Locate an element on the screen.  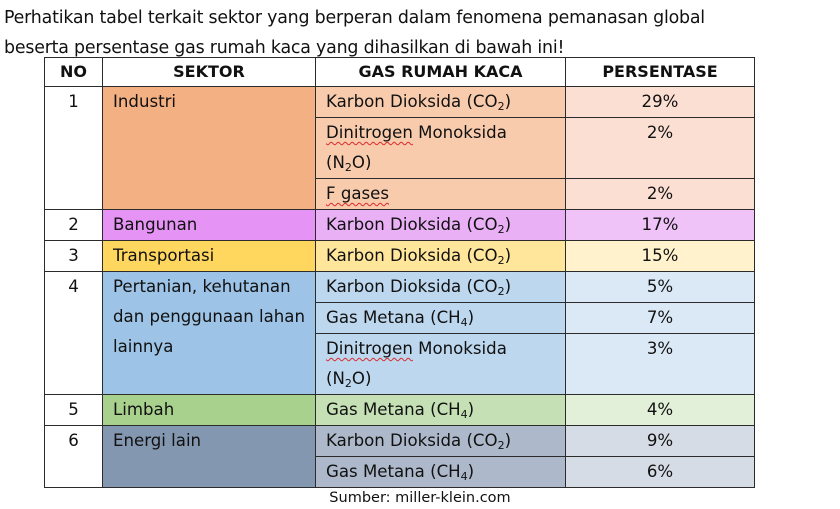
header-no: NO is located at coordinates (73, 72).